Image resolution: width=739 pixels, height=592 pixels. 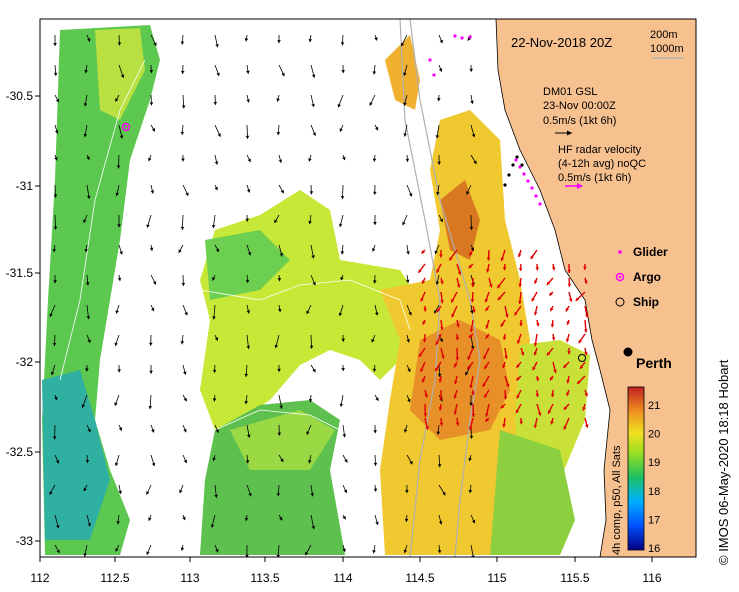 I want to click on rottnest-marker, so click(x=582, y=358).